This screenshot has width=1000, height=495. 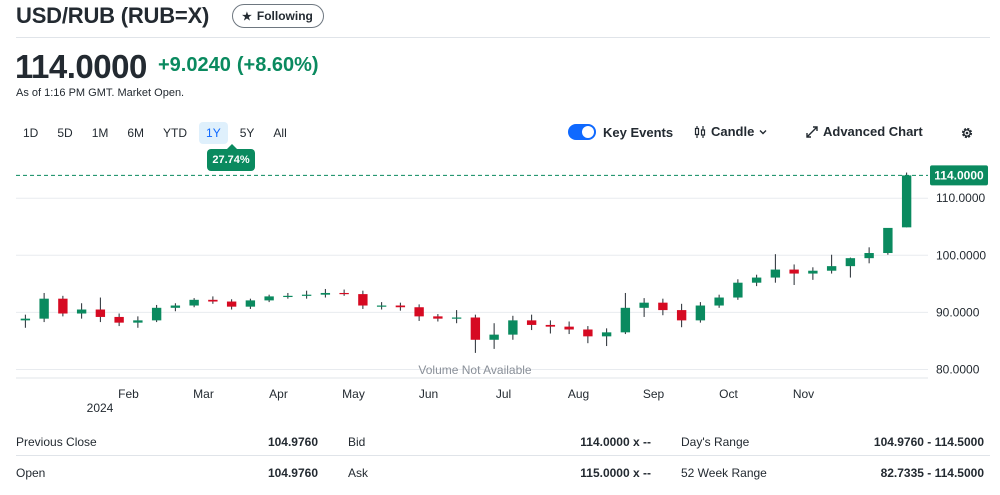 What do you see at coordinates (578, 394) in the screenshot?
I see `x-tick-label: Aug` at bounding box center [578, 394].